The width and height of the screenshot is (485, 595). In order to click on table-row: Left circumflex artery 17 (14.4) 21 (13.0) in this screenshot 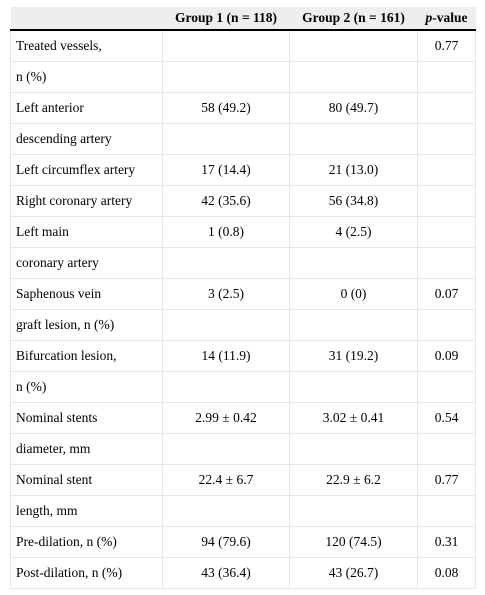, I will do `click(243, 170)`.